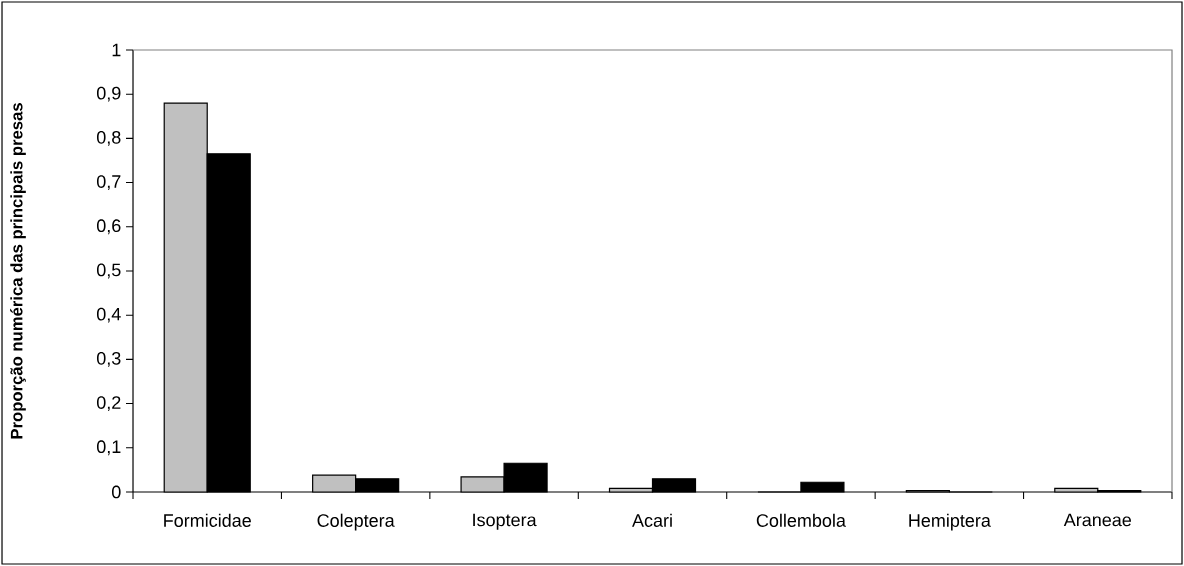 The height and width of the screenshot is (566, 1184). I want to click on x-tick-label: Formicidae, so click(207, 520).